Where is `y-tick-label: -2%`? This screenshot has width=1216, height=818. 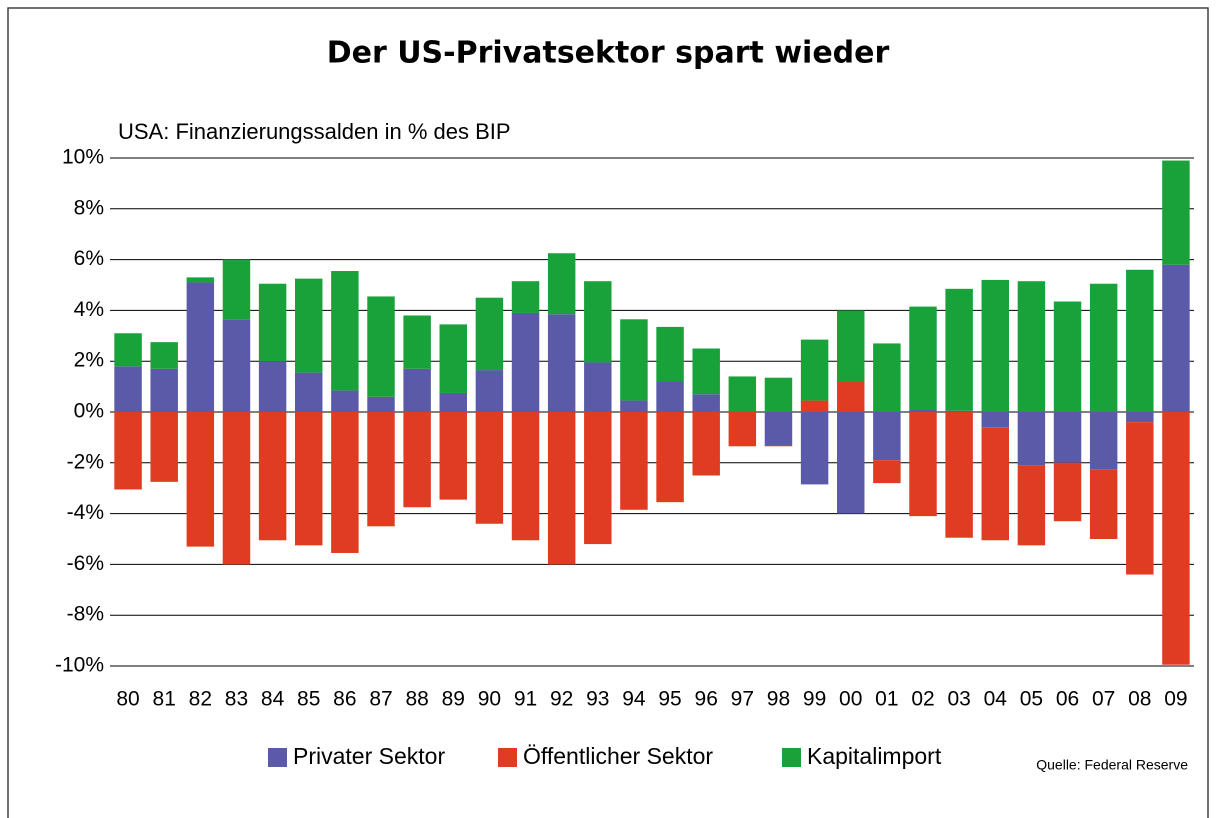
y-tick-label: -2% is located at coordinates (85, 461).